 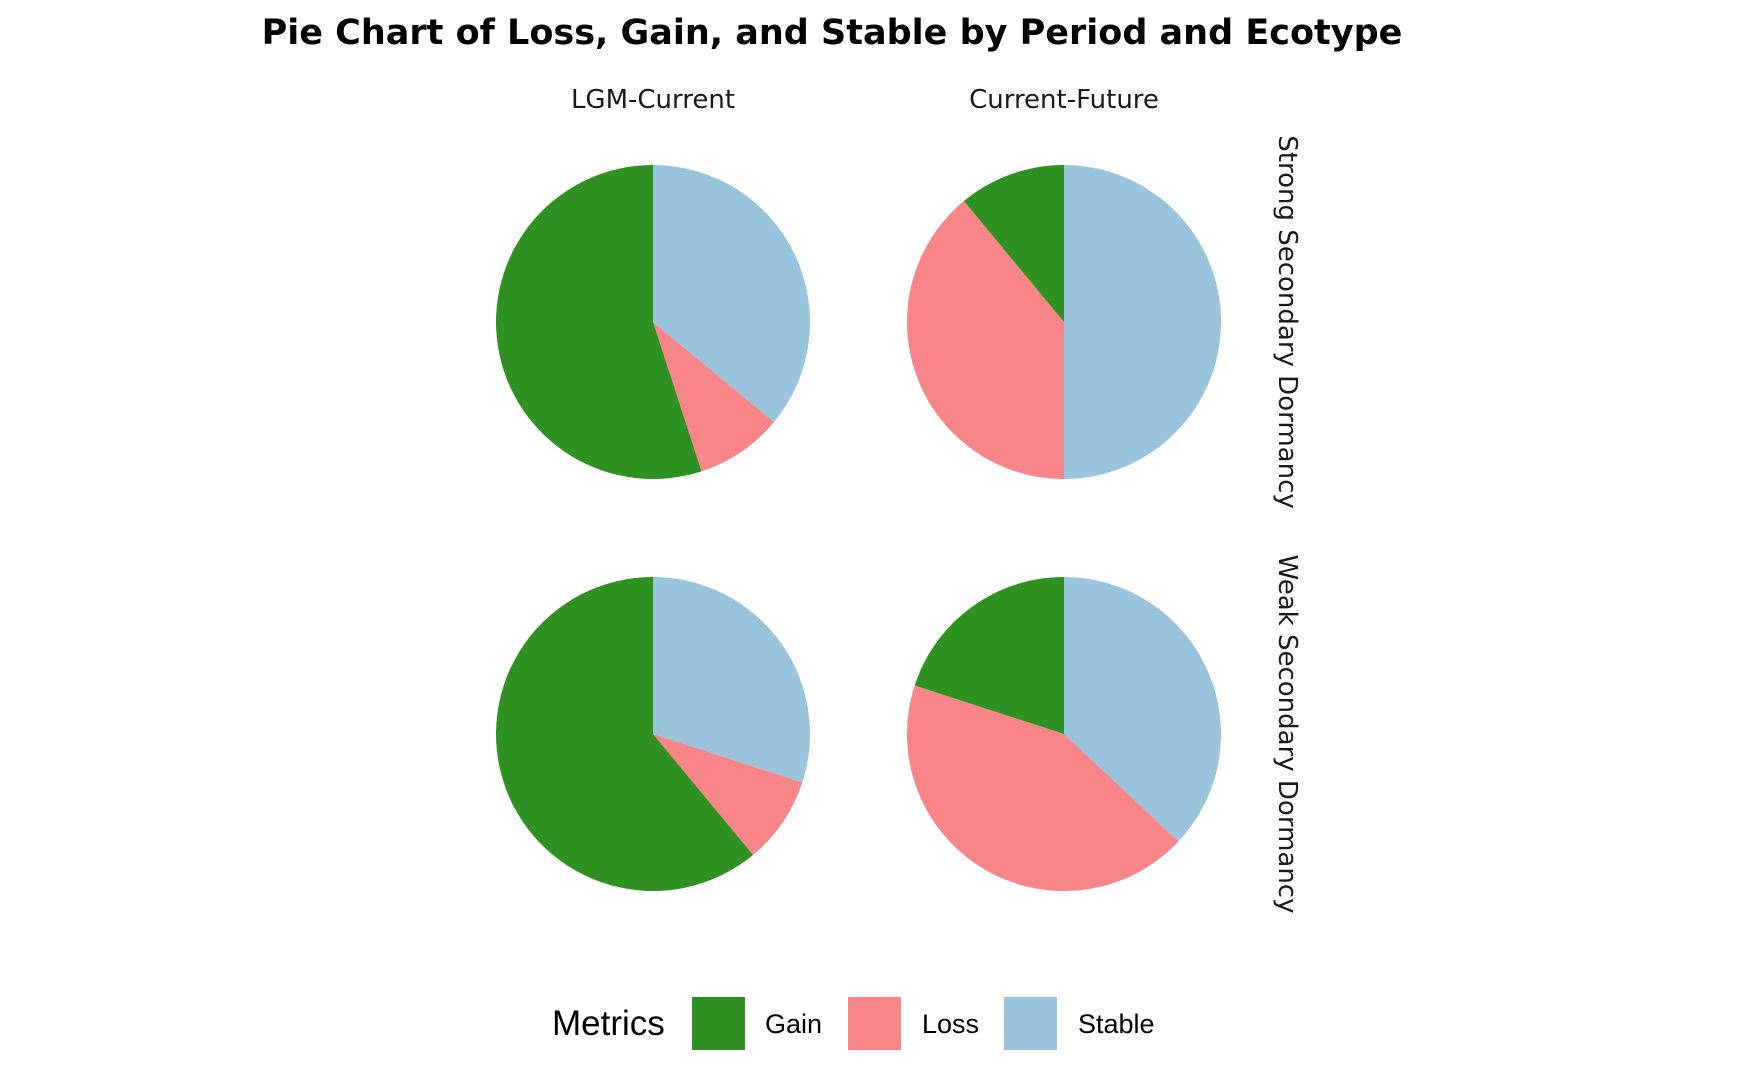 What do you see at coordinates (1116, 1024) in the screenshot?
I see `legend-label-stable: Stable` at bounding box center [1116, 1024].